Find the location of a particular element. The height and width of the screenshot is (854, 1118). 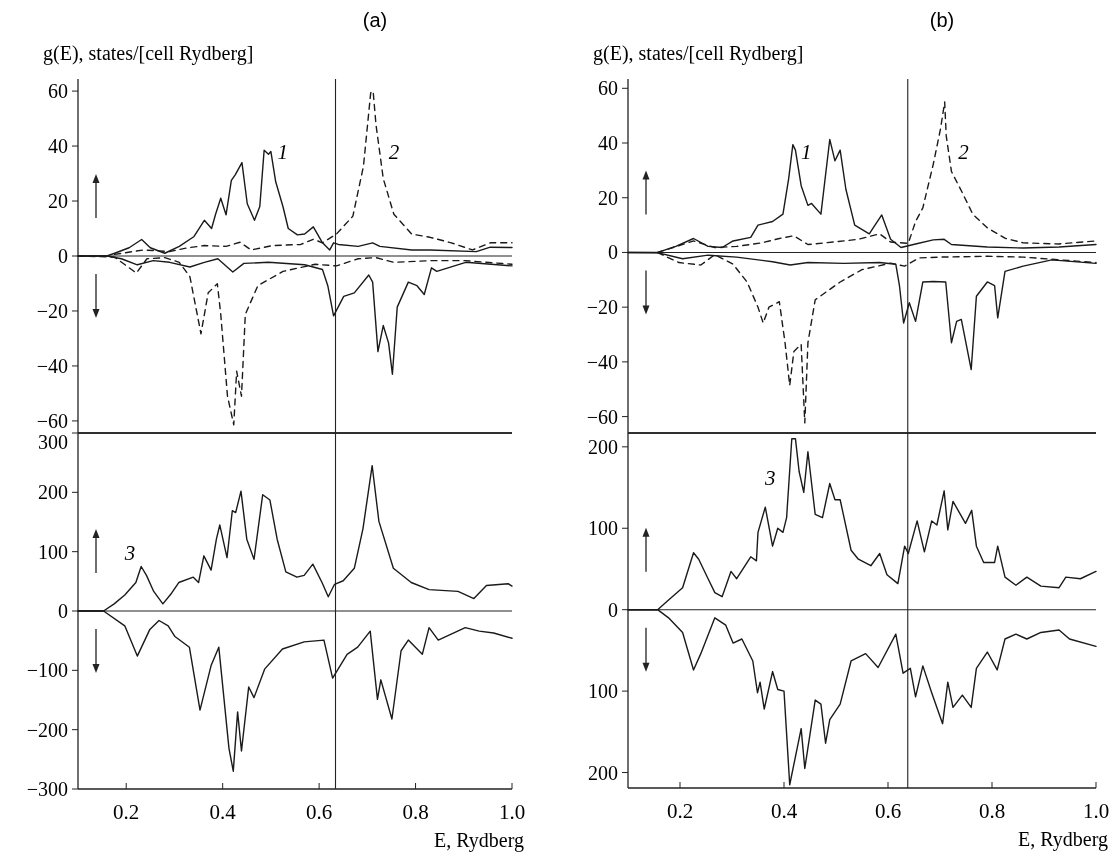

y-tick-label: −100 is located at coordinates (47, 670).